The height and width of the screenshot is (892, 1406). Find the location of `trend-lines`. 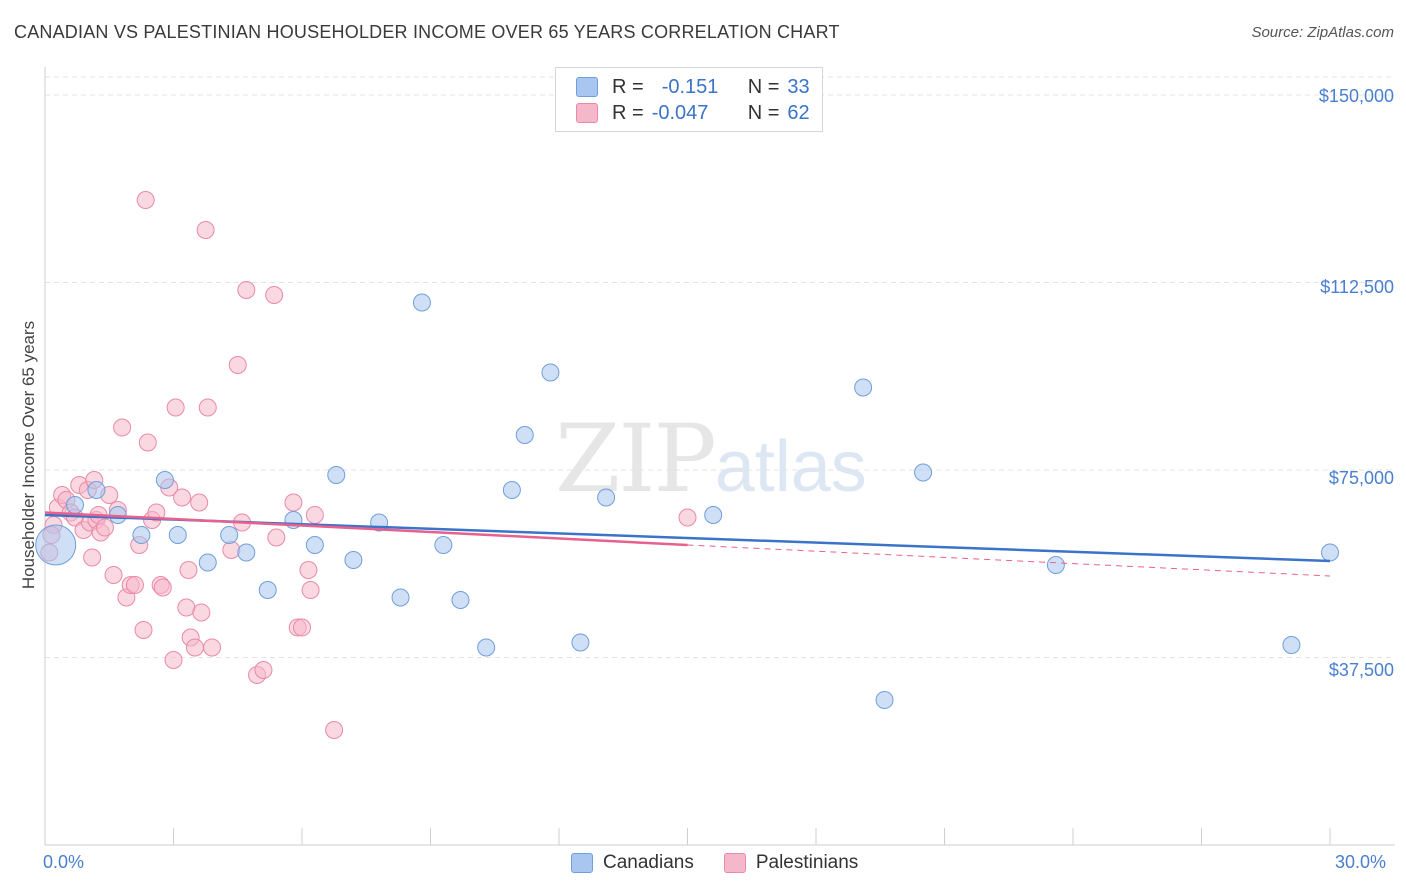

trend-lines is located at coordinates (687, 544).